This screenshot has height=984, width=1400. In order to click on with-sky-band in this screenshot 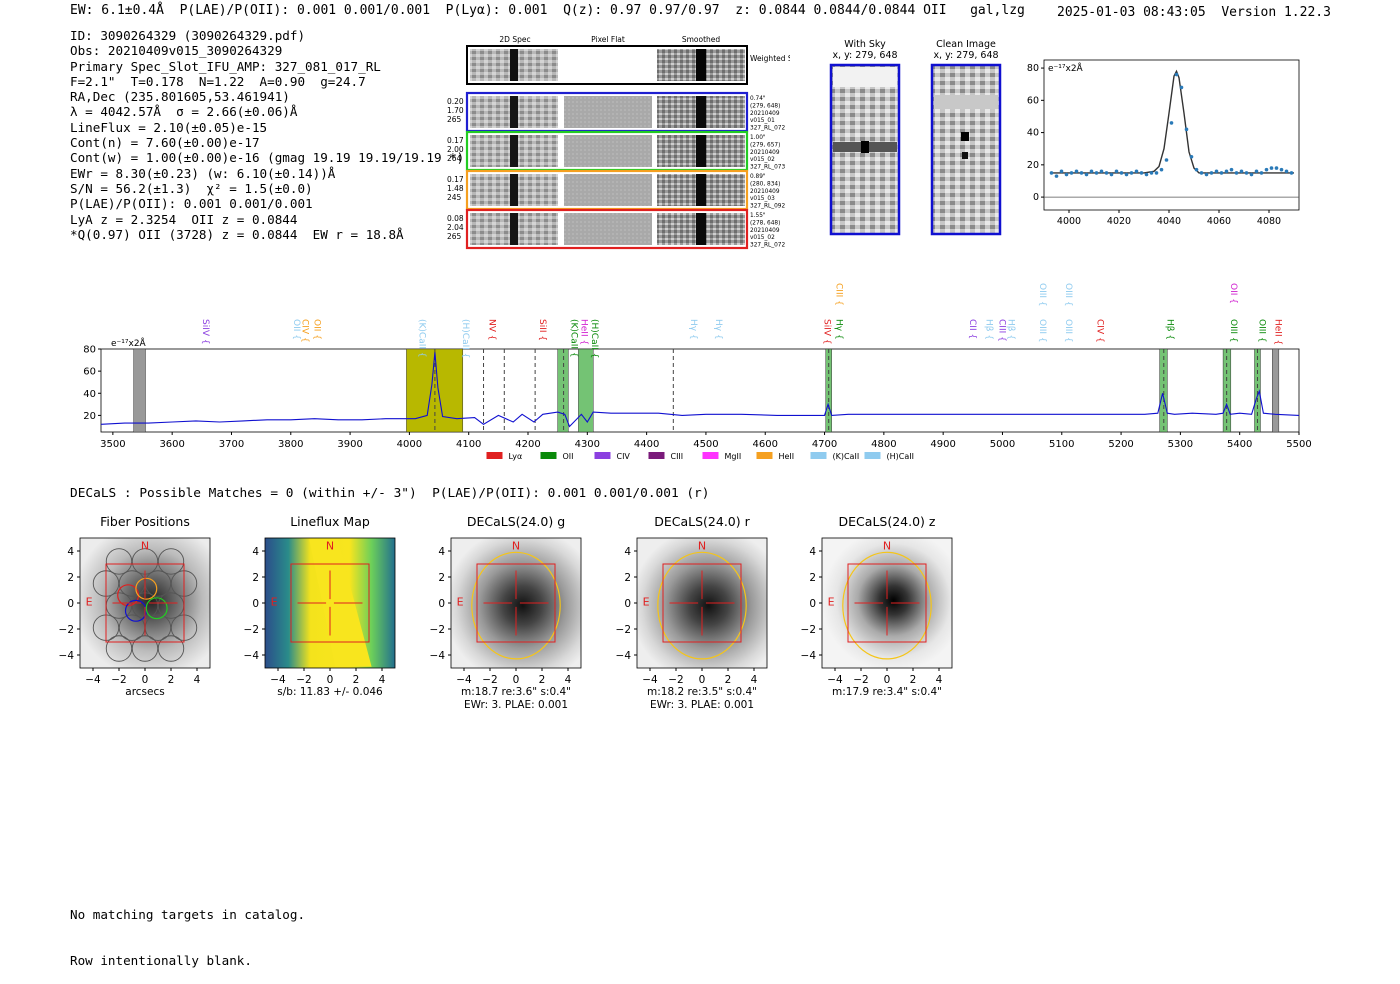, I will do `click(865, 77)`.